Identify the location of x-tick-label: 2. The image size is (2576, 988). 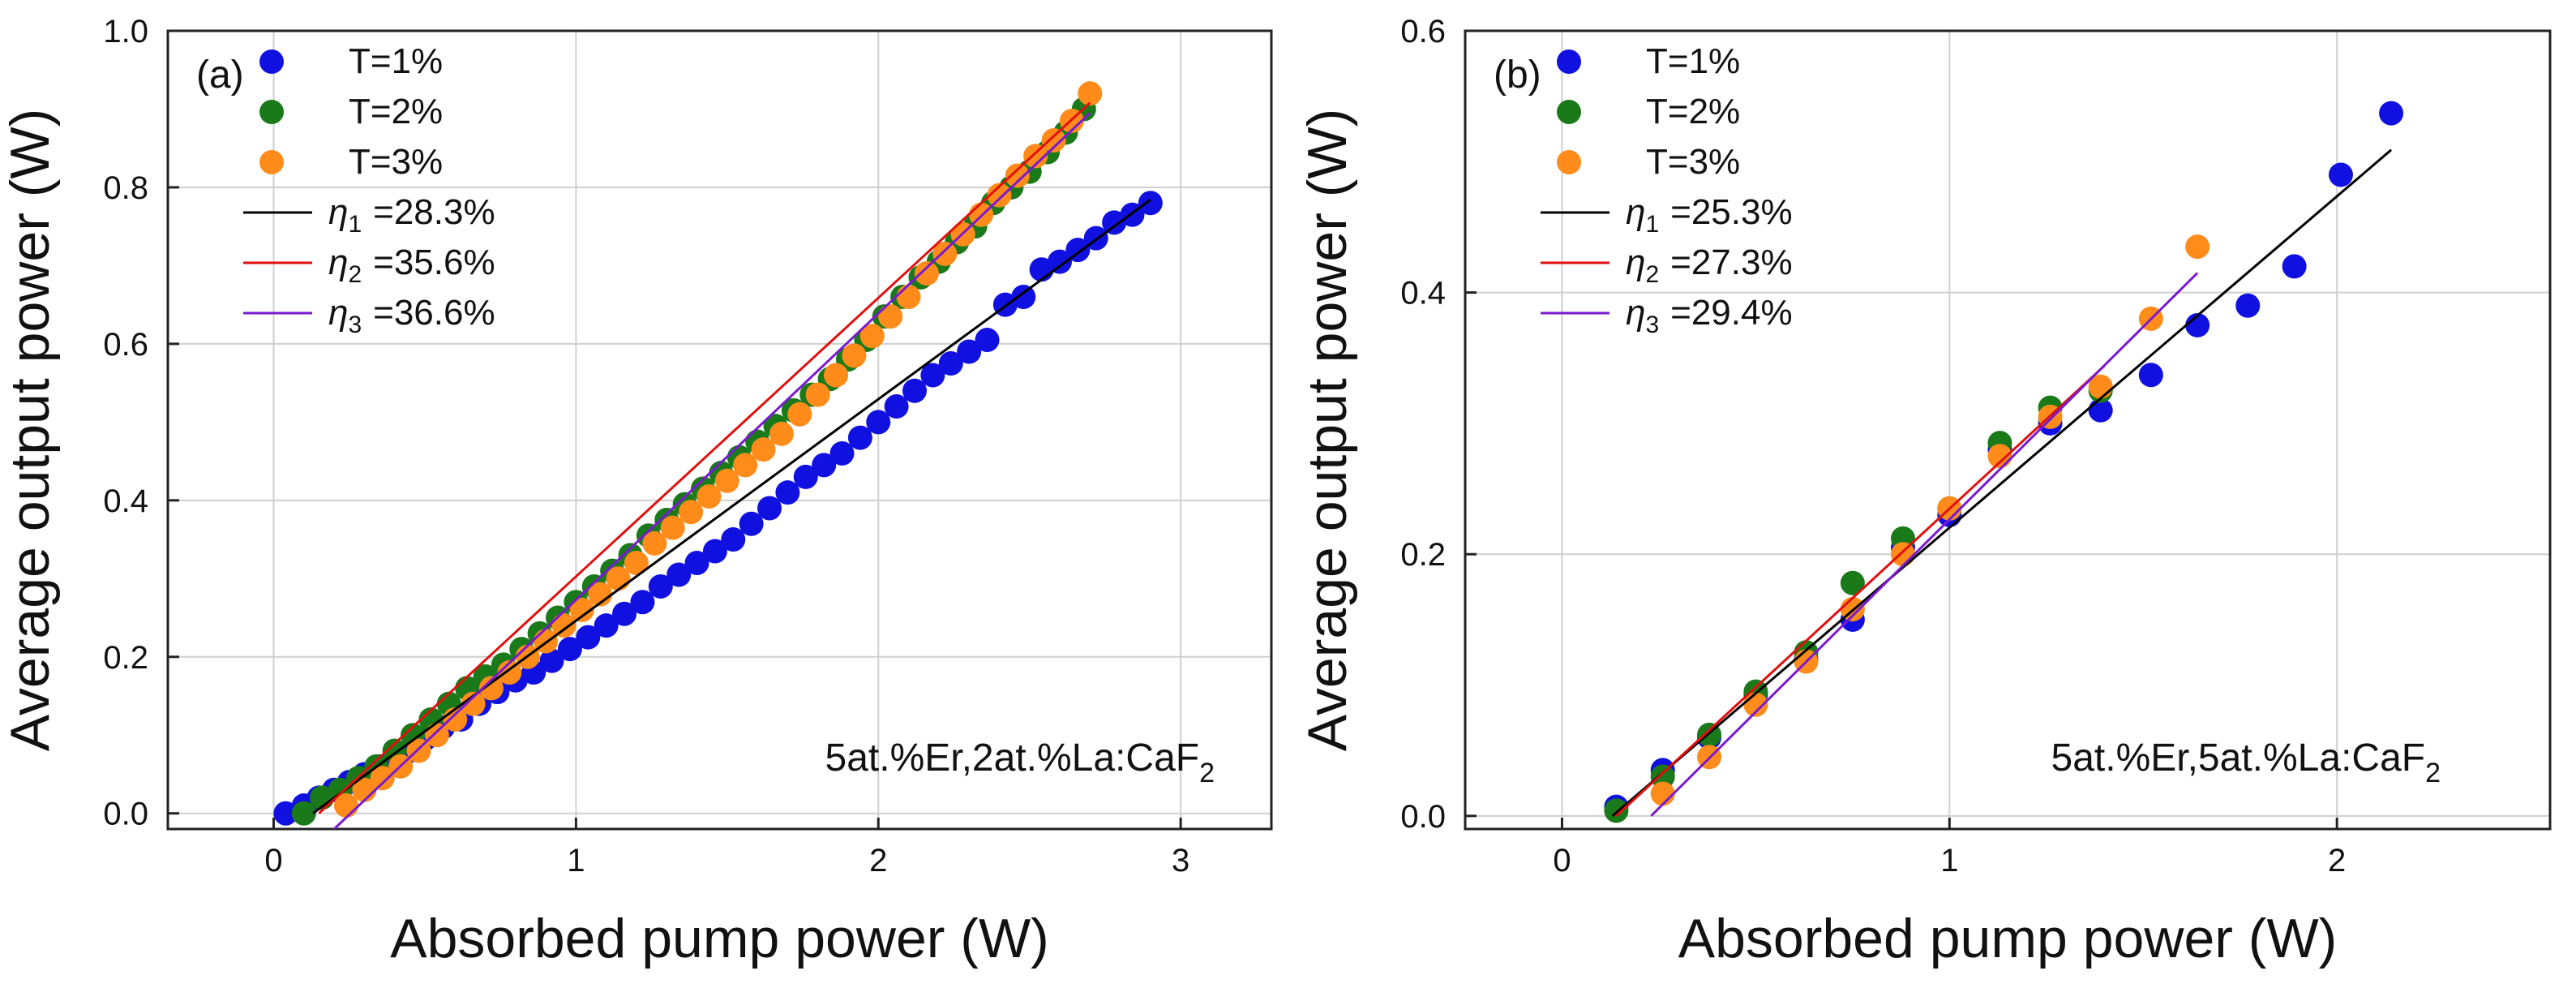
(878, 860).